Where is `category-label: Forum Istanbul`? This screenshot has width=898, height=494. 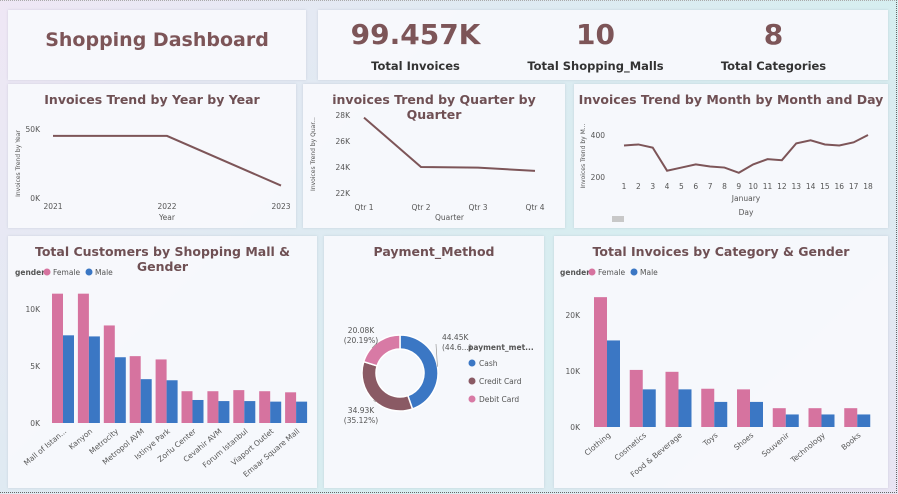
category-label: Forum Istanbul is located at coordinates (225, 448).